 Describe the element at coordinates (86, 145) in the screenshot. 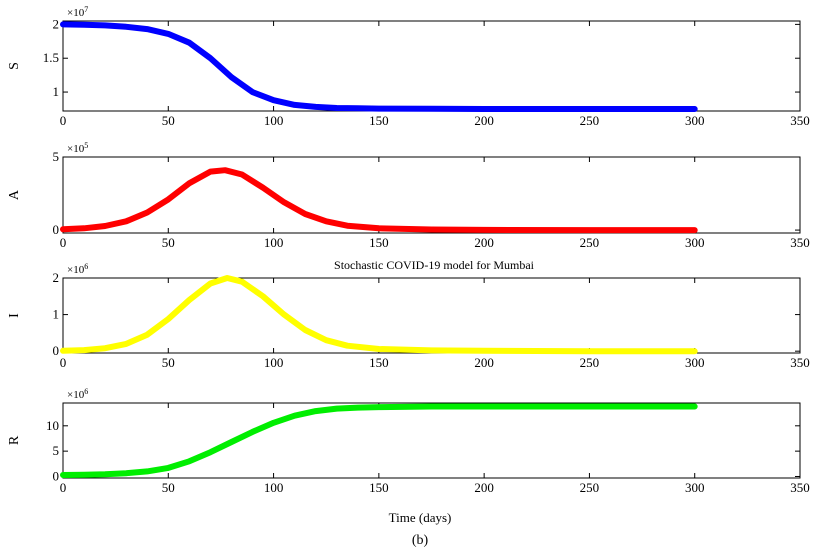

I see `y-exponent-power: 5` at that location.